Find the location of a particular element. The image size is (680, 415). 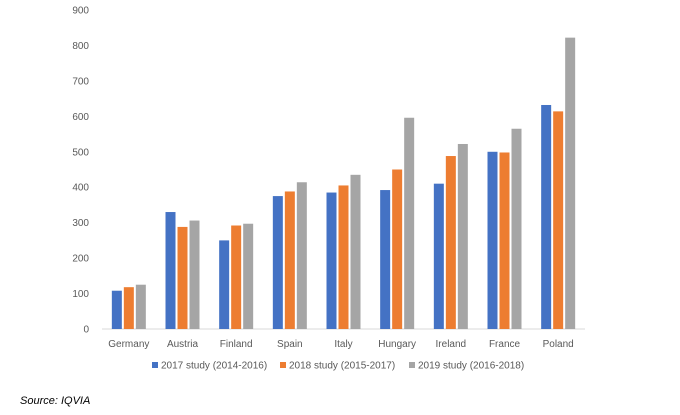

x-tick-label-italy: Italy is located at coordinates (343, 344).